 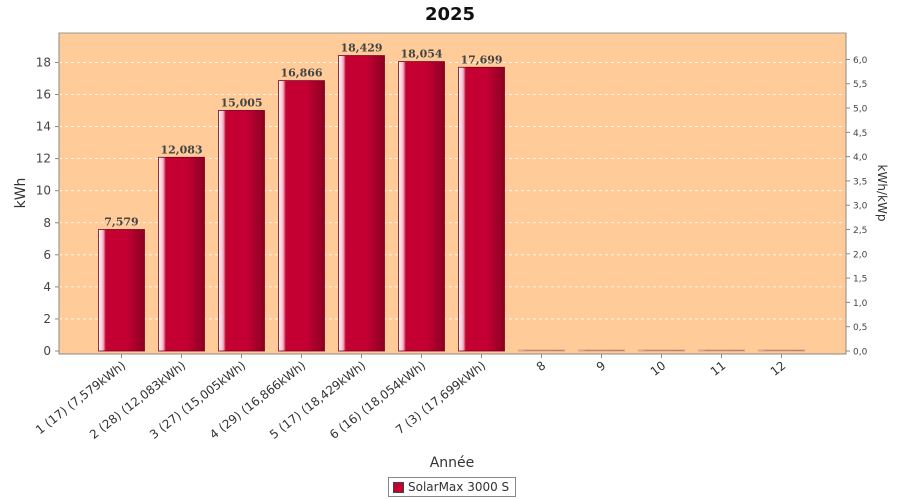 What do you see at coordinates (361, 48) in the screenshot?
I see `data-label: 18,429` at bounding box center [361, 48].